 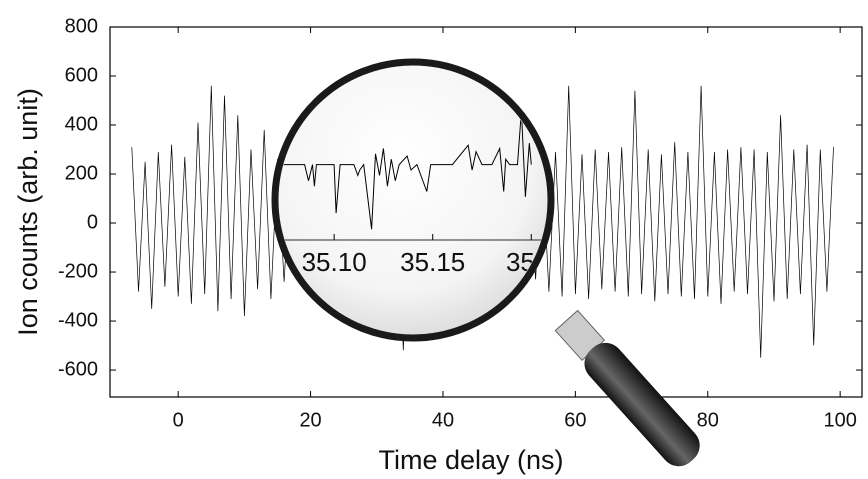 What do you see at coordinates (78, 369) in the screenshot?
I see `y-tick-label: -600` at bounding box center [78, 369].